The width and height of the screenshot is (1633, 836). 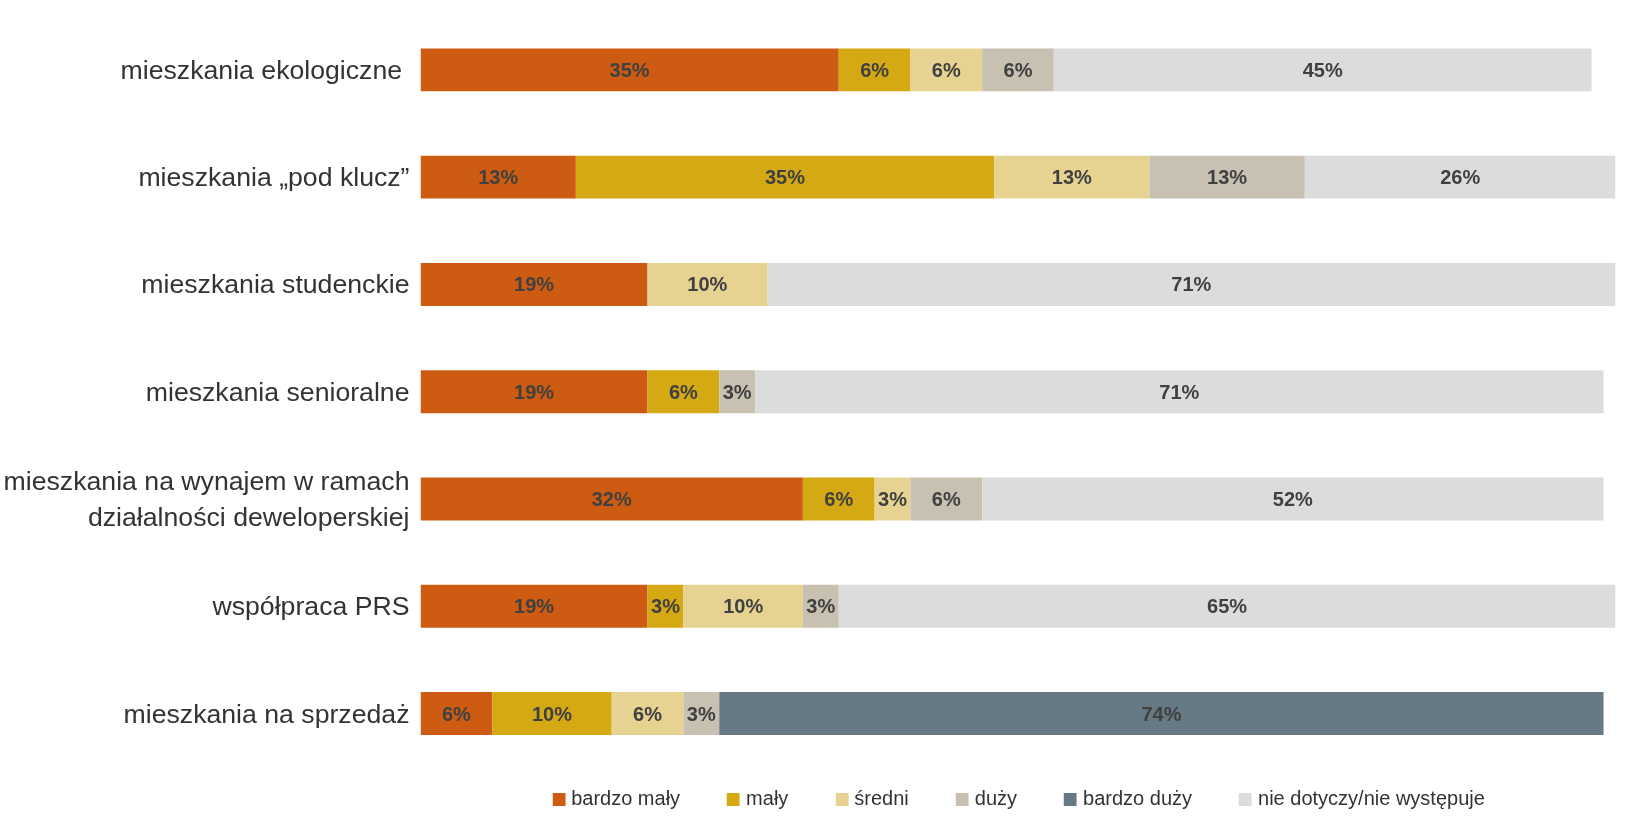 I want to click on data-label: 32%, so click(x=611, y=499).